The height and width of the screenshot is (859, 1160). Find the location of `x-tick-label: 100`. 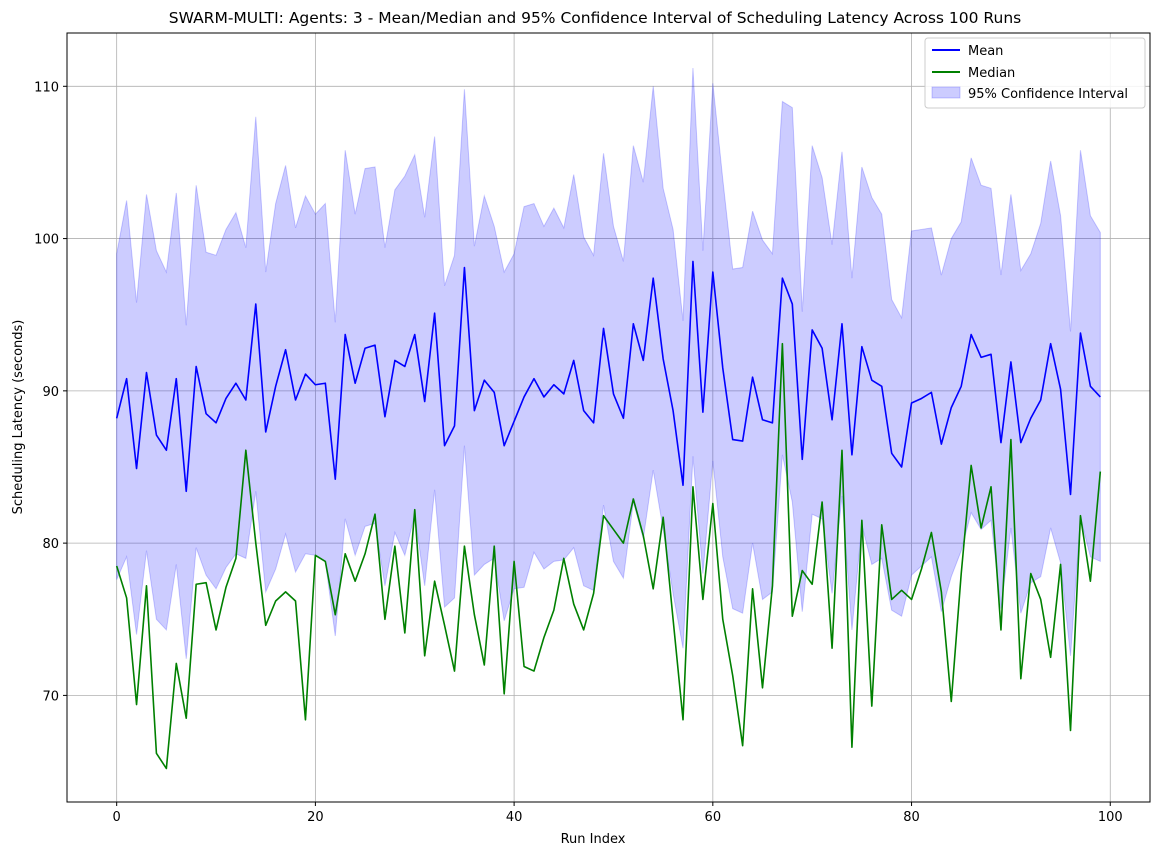

x-tick-label: 100 is located at coordinates (1110, 817).